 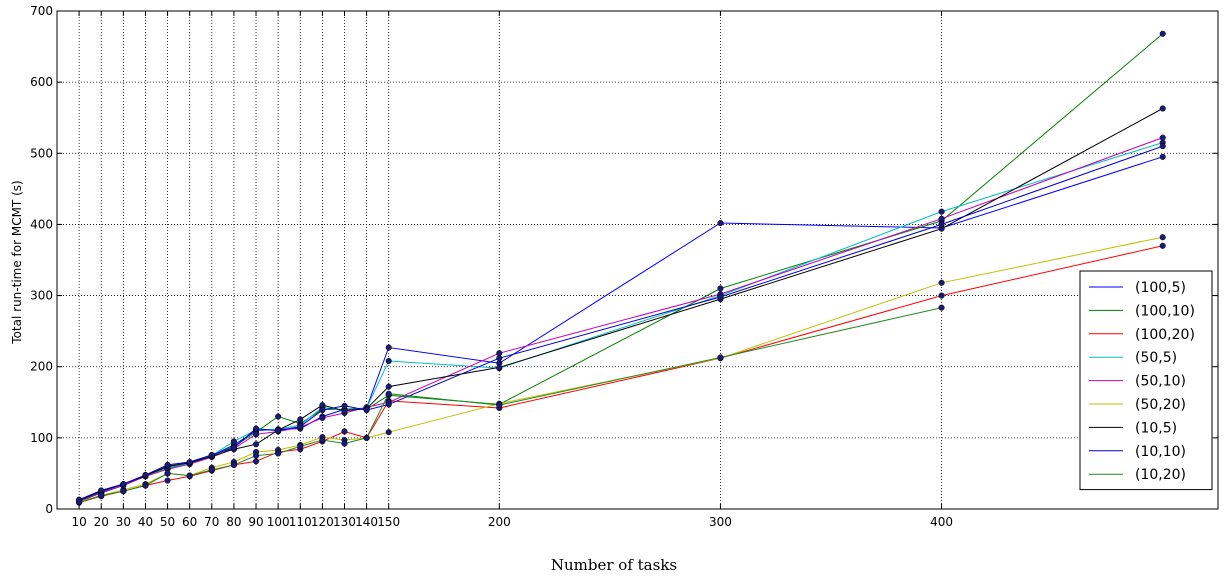 I want to click on x-axis-label: Number of tasks, so click(x=614, y=565).